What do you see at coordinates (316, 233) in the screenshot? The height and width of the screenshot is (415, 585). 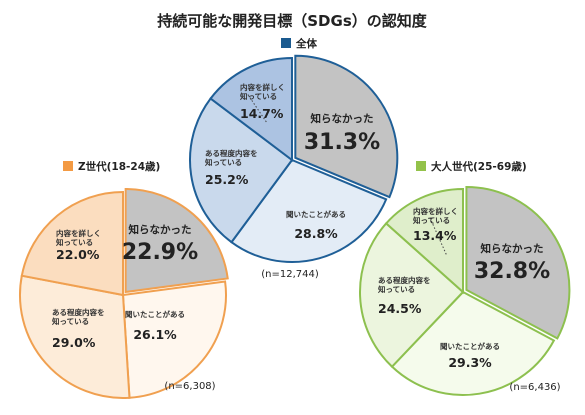 I see `percent-label: 28.8%` at bounding box center [316, 233].